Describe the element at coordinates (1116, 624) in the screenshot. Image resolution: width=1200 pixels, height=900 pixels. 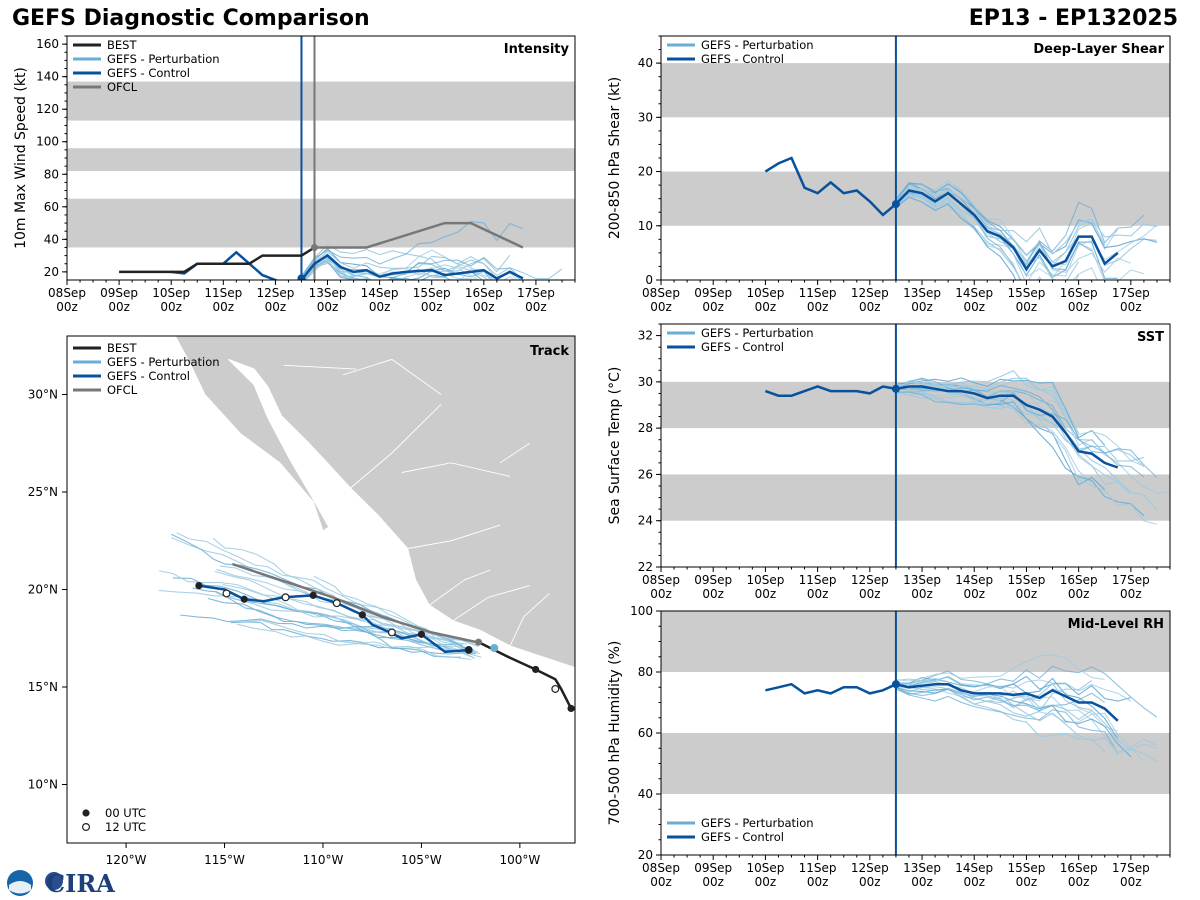
I see `panel-title: Mid-Level RH` at that location.